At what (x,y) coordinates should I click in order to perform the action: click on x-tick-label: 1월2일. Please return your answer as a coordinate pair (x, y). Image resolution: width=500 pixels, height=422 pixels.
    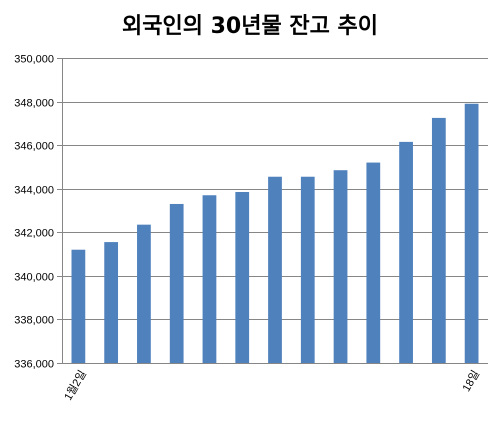
    Looking at the image, I should click on (75, 385).